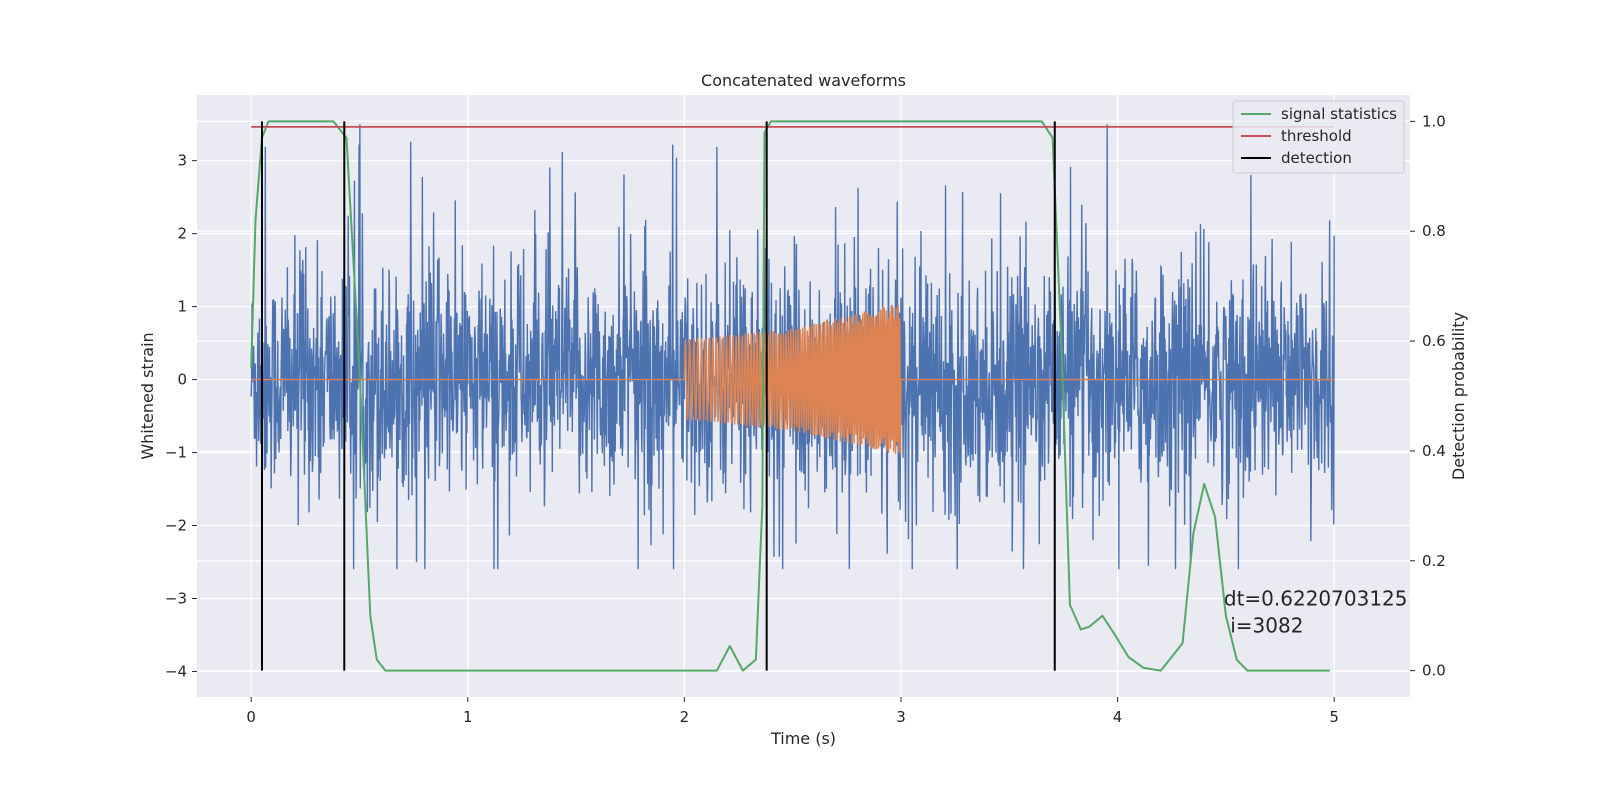 This screenshot has width=1600, height=800. What do you see at coordinates (182, 234) in the screenshot?
I see `y-tick-label: 2` at bounding box center [182, 234].